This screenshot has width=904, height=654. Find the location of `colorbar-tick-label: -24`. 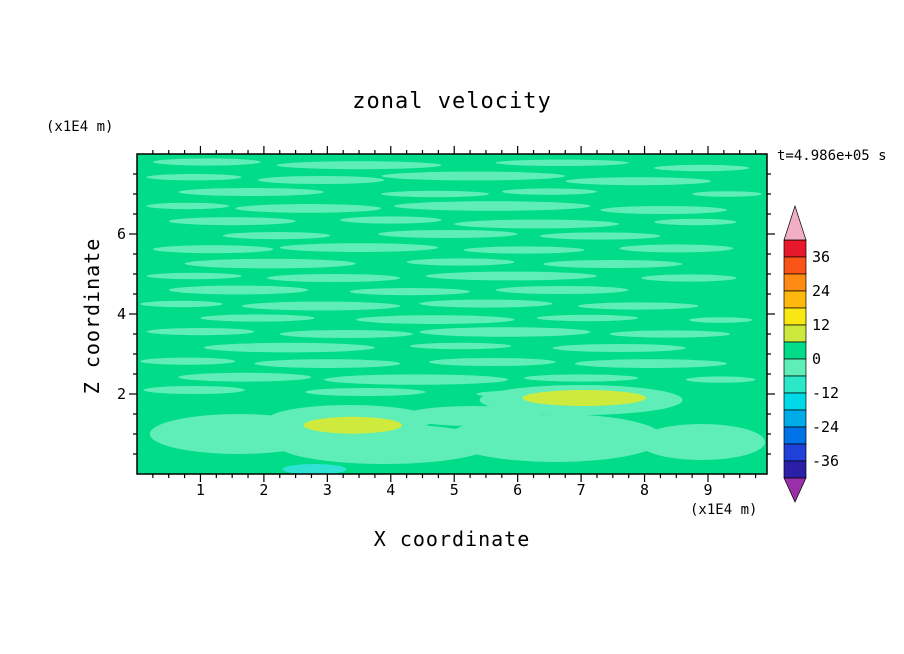

colorbar-tick-label: -24 is located at coordinates (826, 427).